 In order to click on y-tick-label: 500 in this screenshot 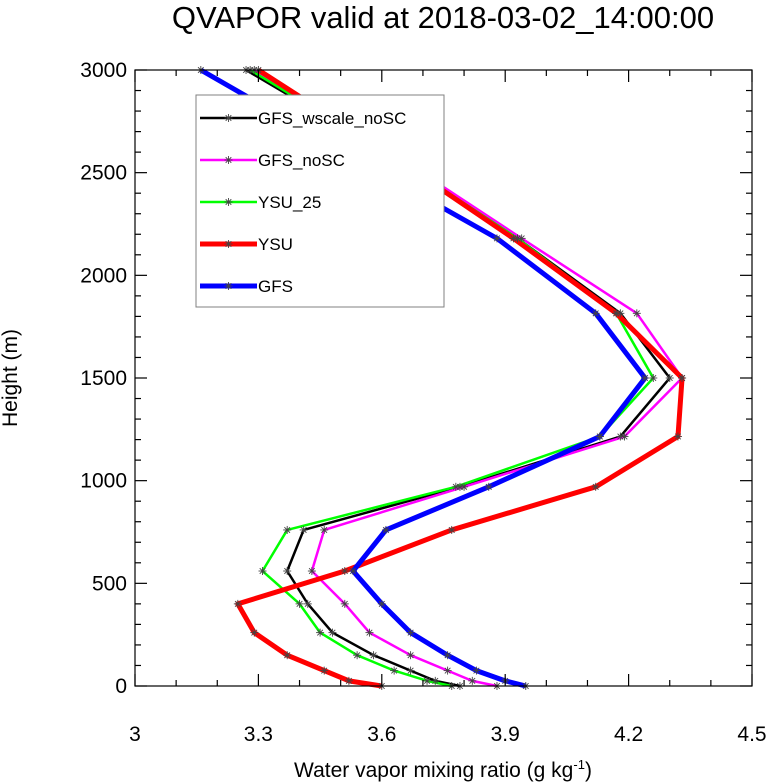, I will do `click(109, 583)`.